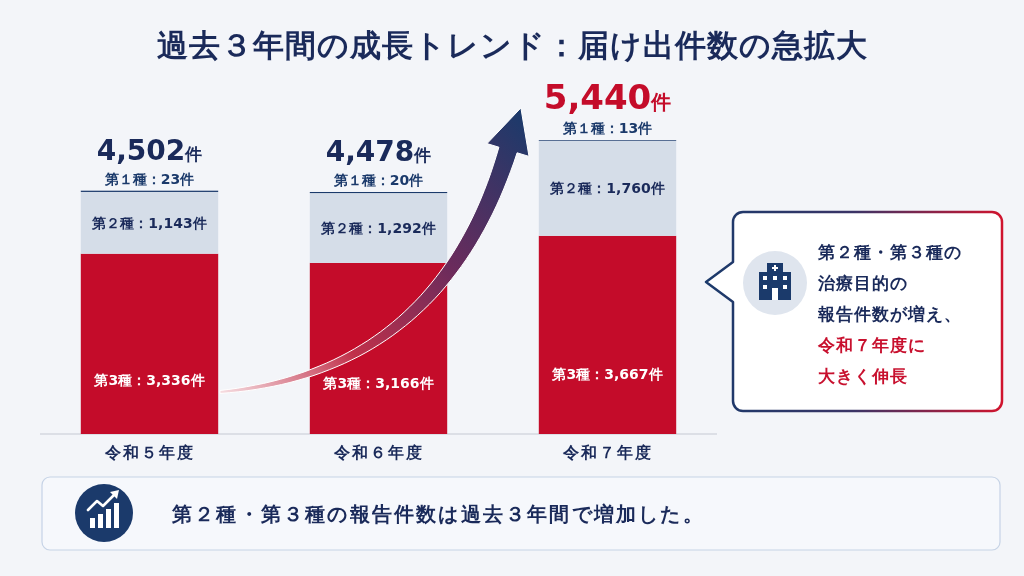  I want to click on x-tick-label: 令和６年度, so click(378, 452).